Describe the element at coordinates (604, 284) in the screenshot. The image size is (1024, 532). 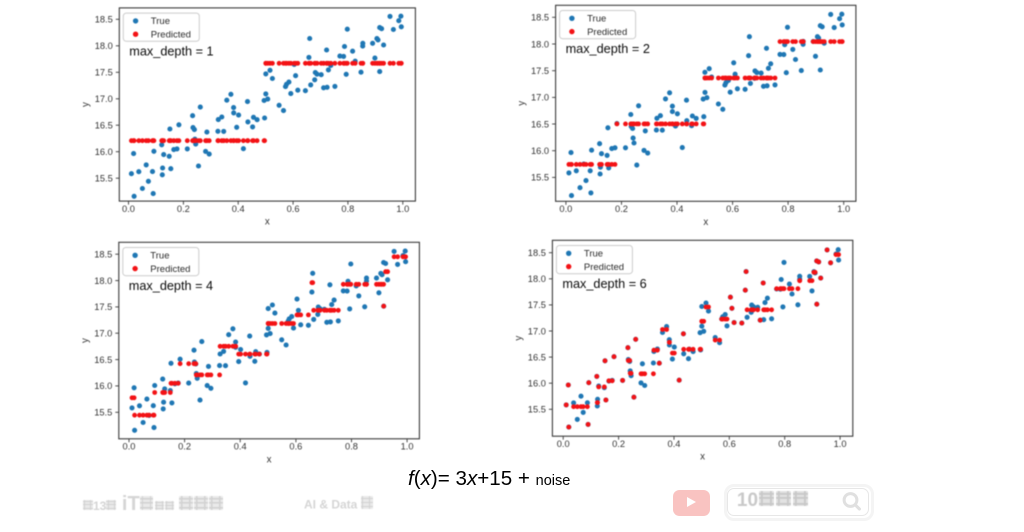
I see `svg-text: max_depth = 6` at that location.